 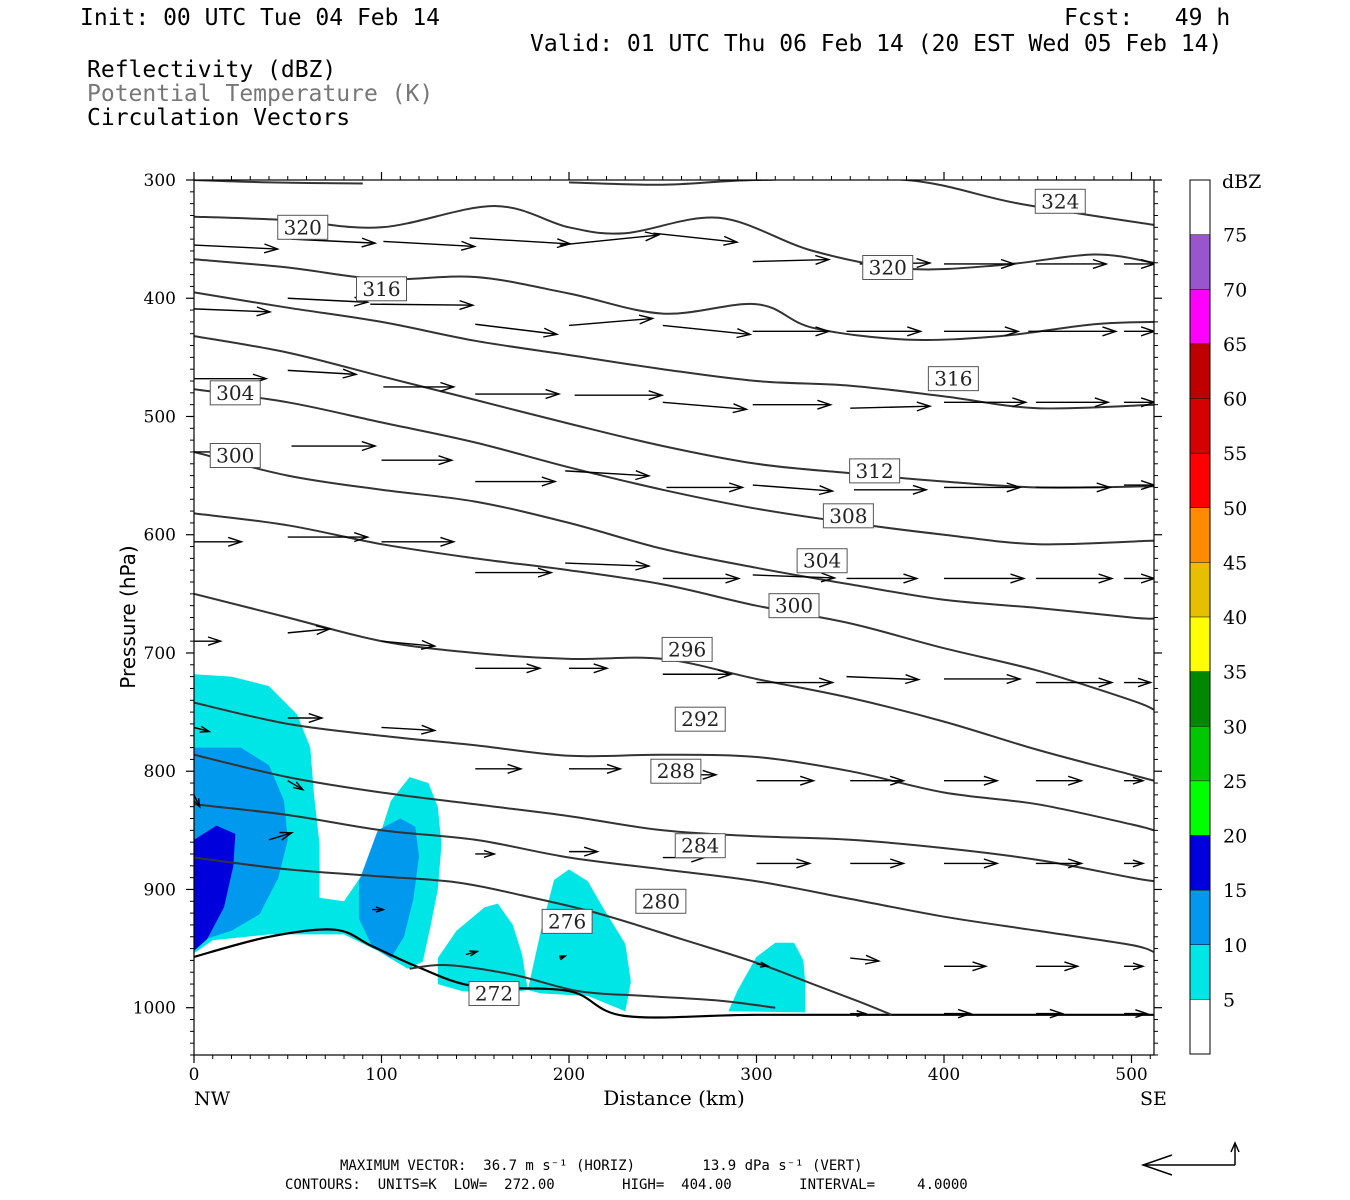 I want to click on contour-label-text: 280, so click(x=661, y=901).